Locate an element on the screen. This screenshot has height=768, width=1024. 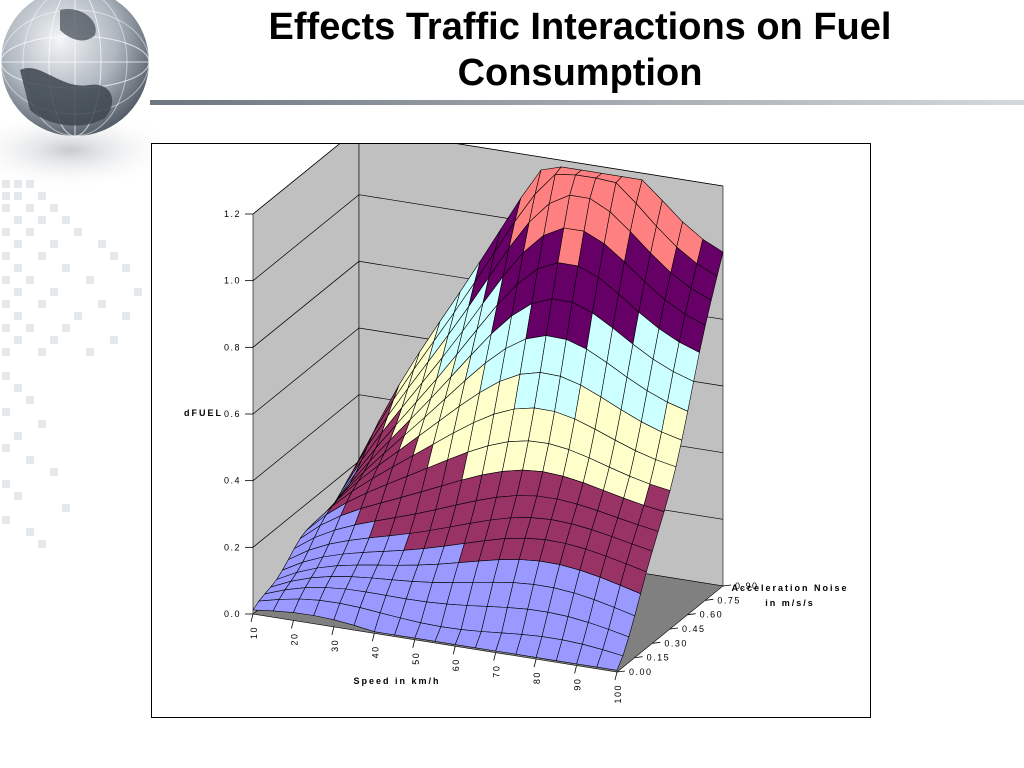
x-tick-label: 90 is located at coordinates (578, 684).